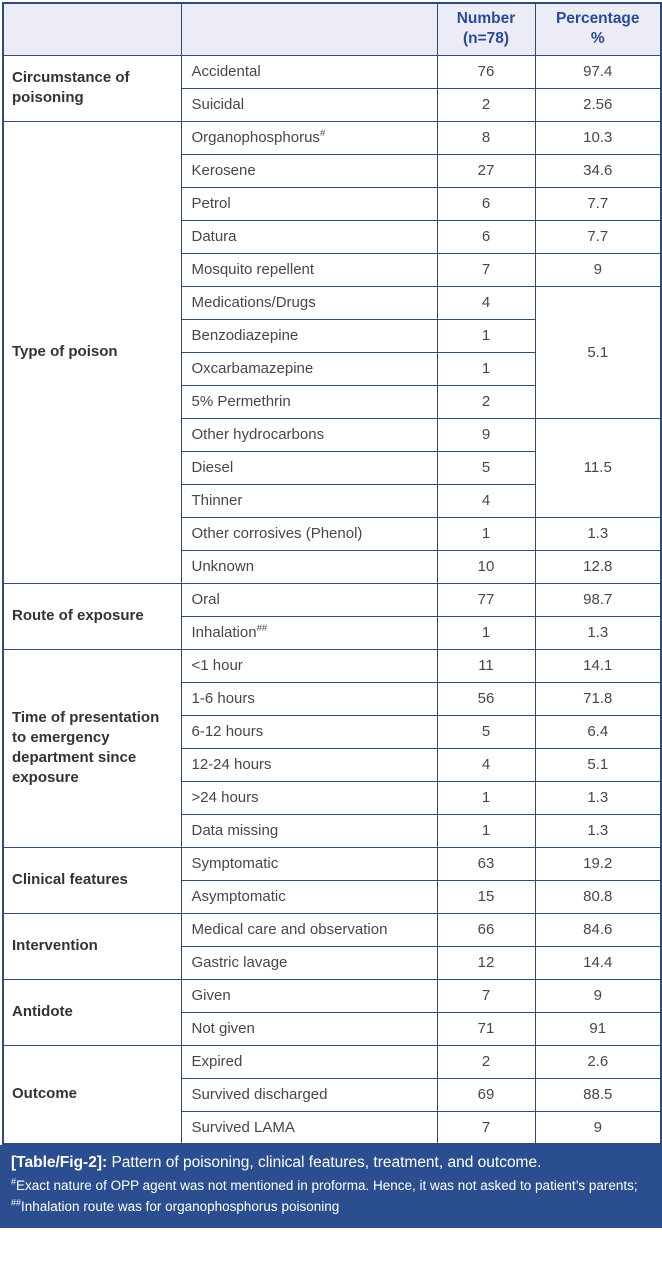 The image size is (662, 1272). I want to click on percentage-cell: 10.3, so click(598, 137).